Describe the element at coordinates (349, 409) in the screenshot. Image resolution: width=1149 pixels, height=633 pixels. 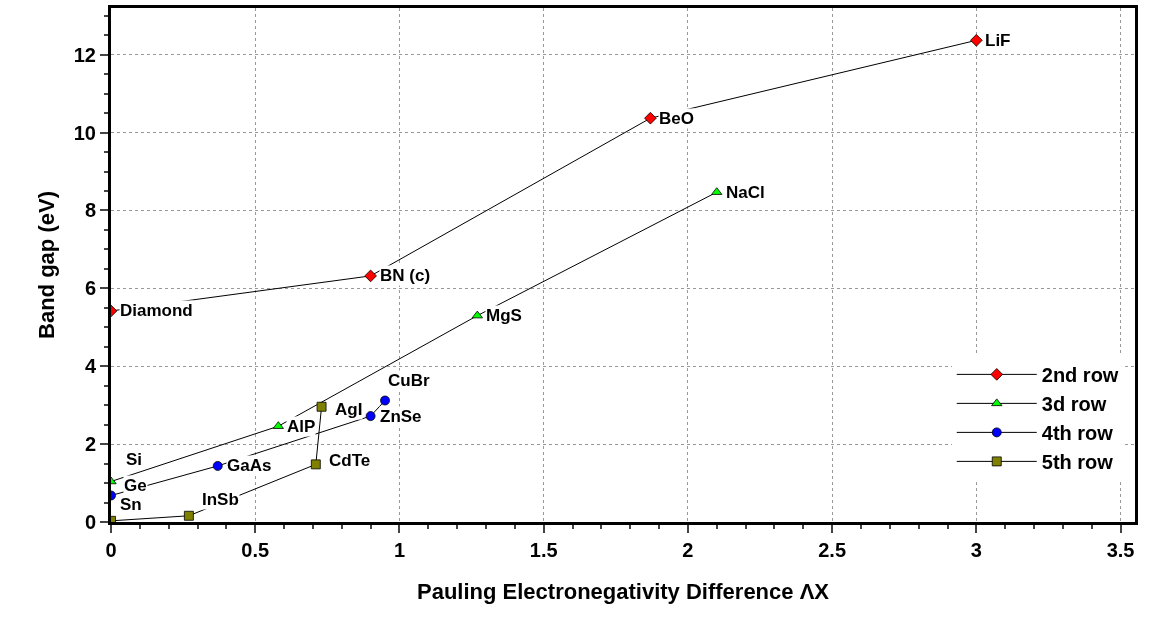
I see `annotation: AgI` at that location.